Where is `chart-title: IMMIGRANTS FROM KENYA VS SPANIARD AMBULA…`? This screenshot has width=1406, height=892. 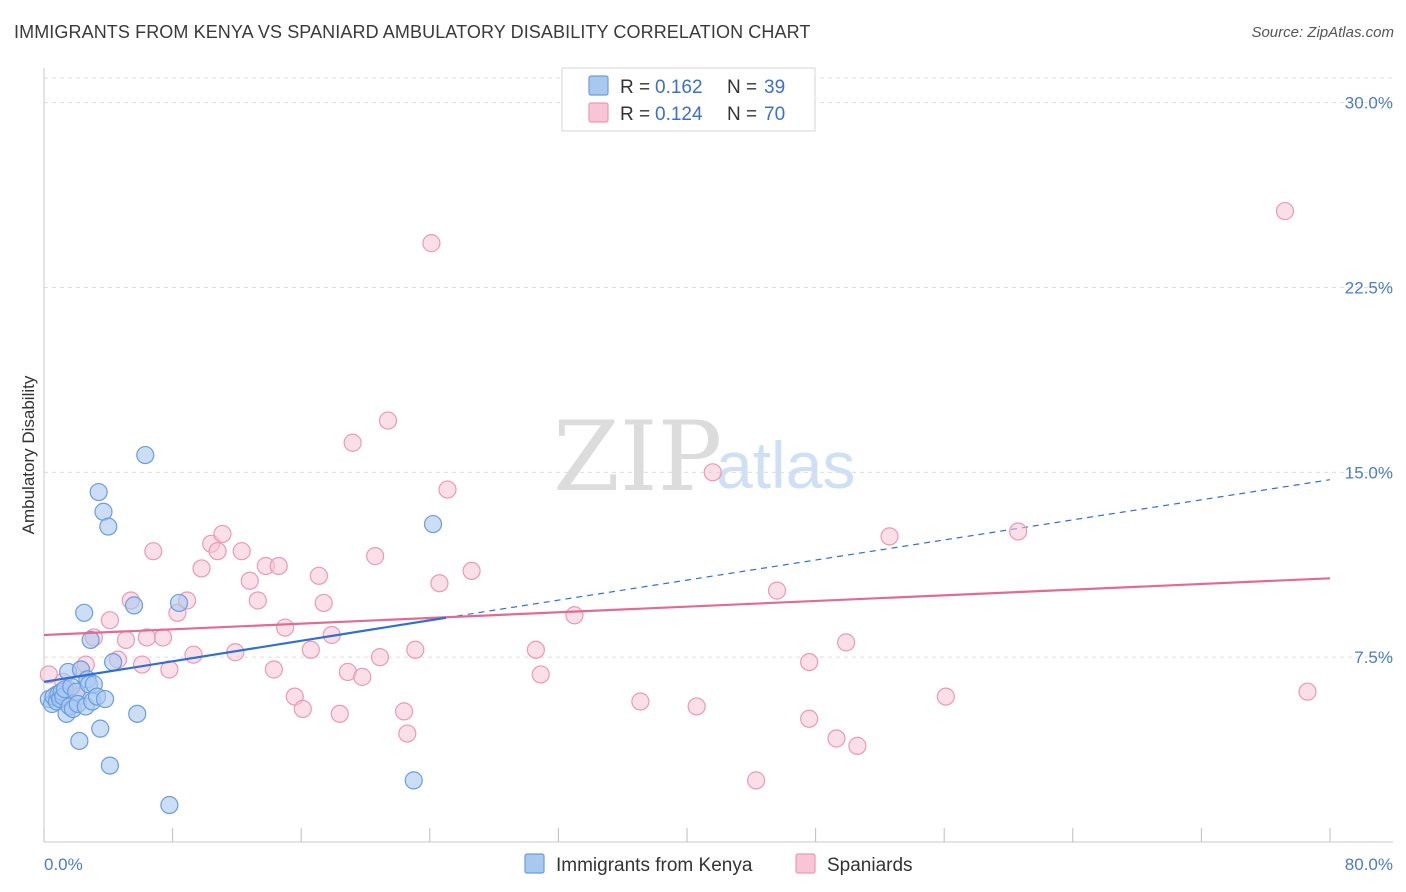
chart-title: IMMIGRANTS FROM KENYA VS SPANIARD AMBULA… is located at coordinates (412, 32).